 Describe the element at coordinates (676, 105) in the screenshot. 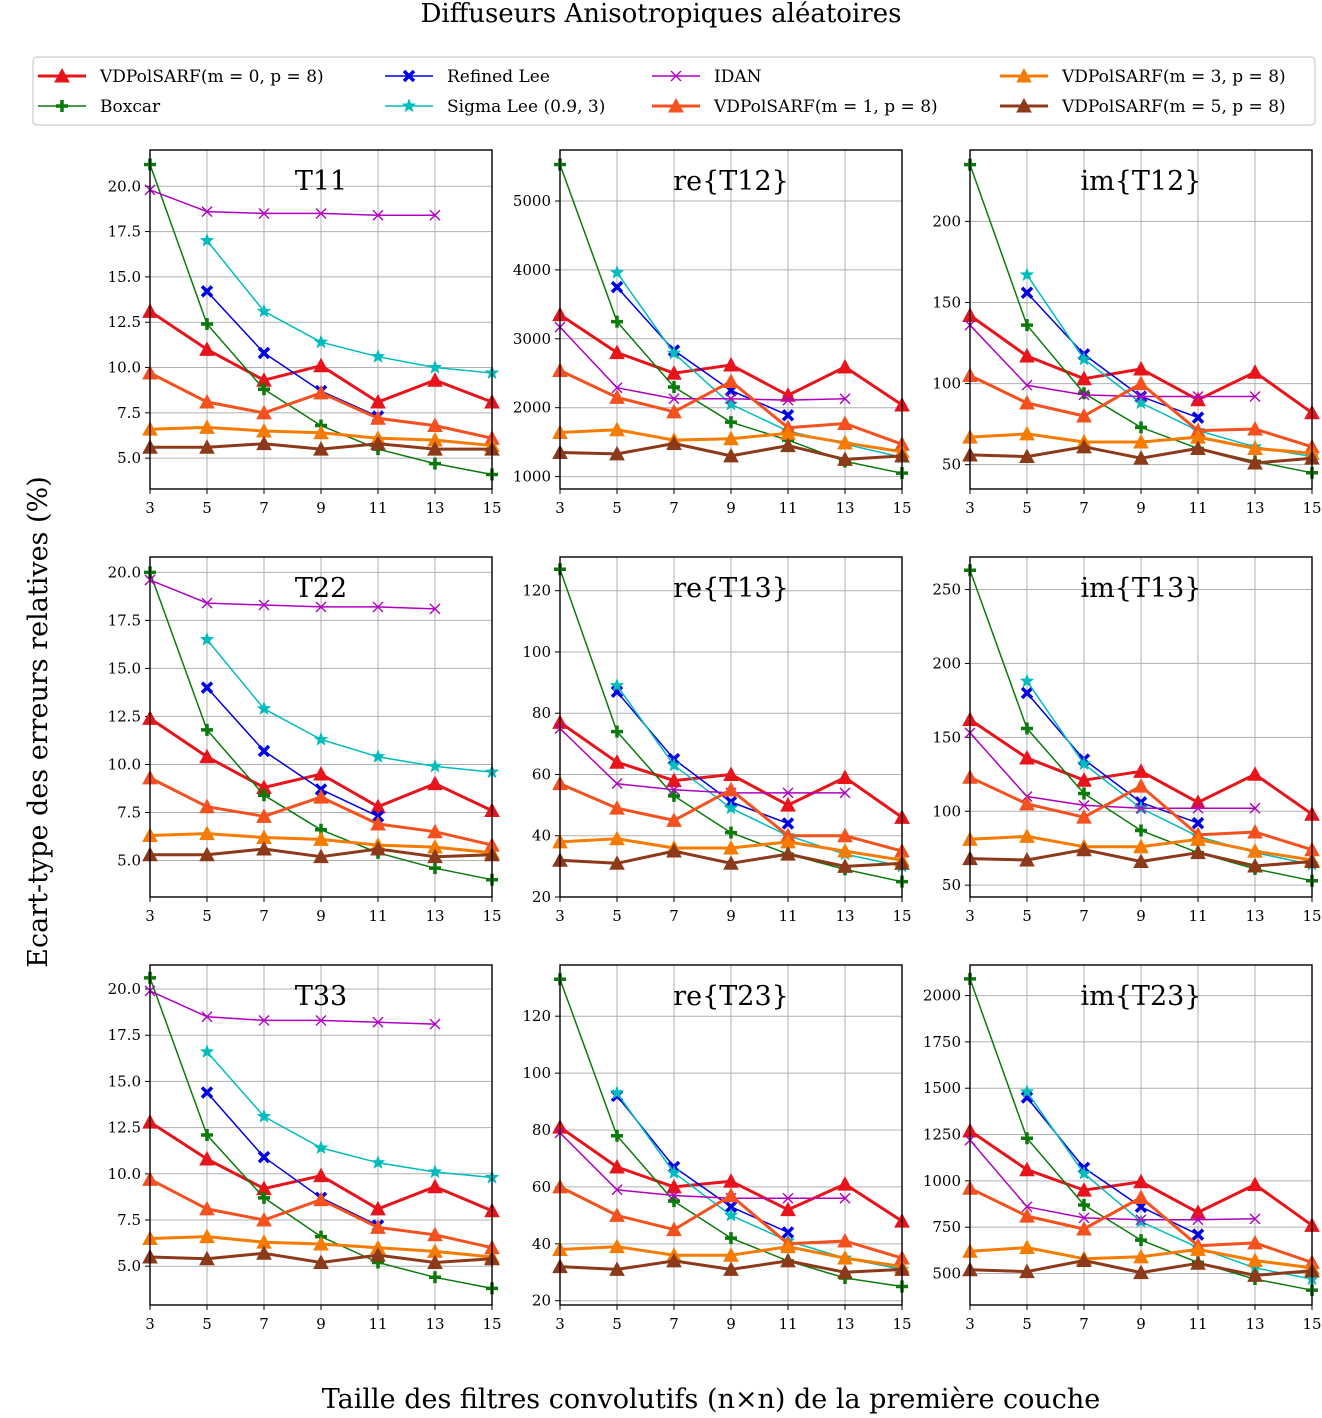

I see `legend-marker-vdp1` at that location.